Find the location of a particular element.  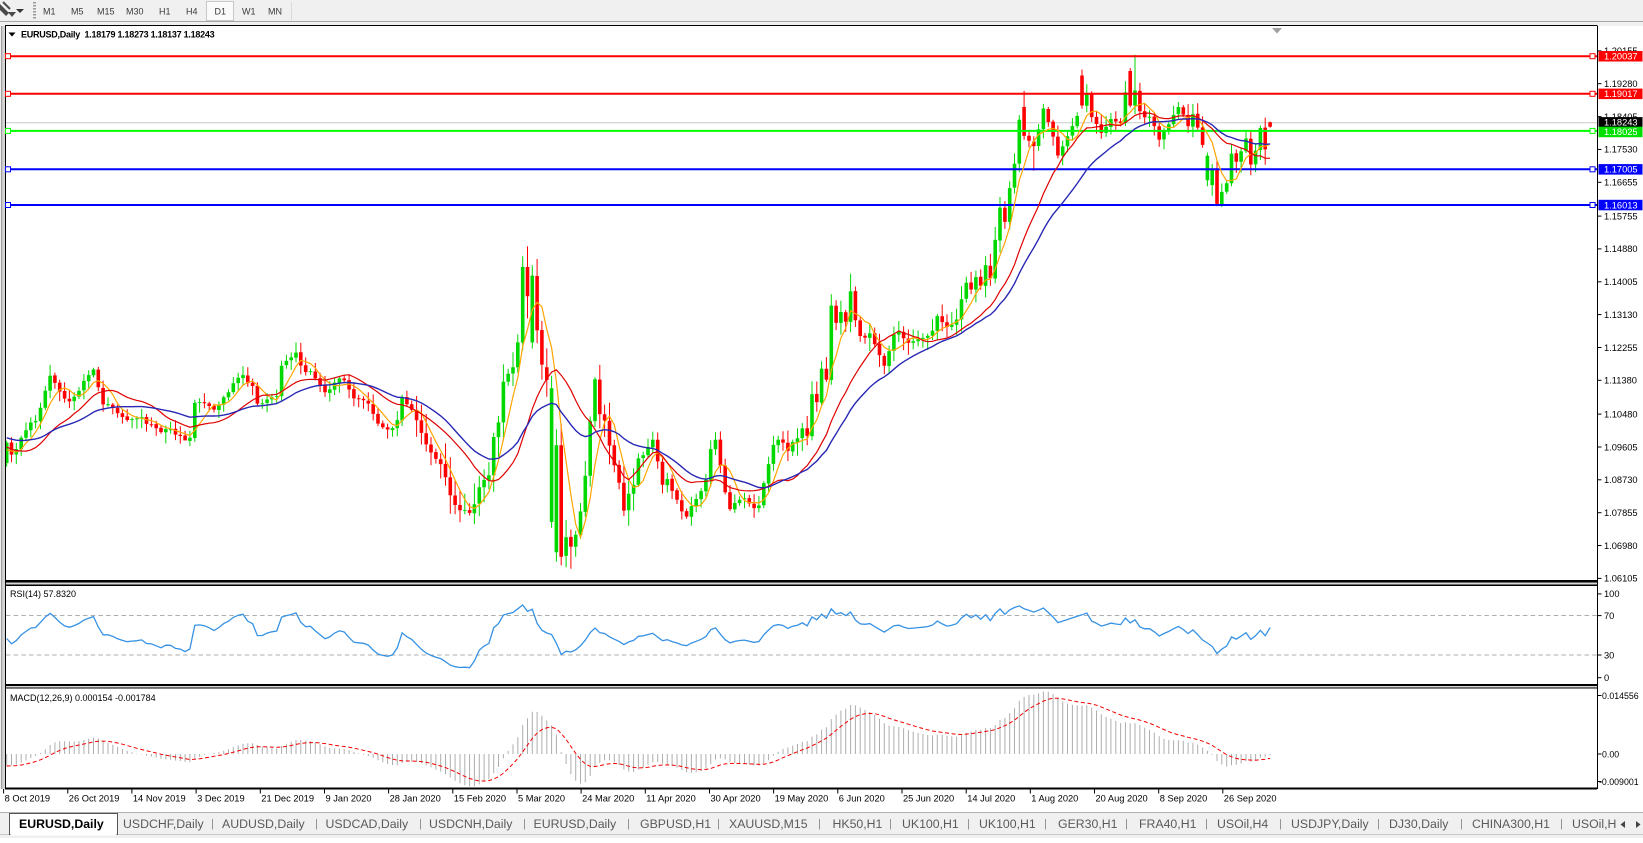

svg-text: 8 Sep 2020 is located at coordinates (1184, 799).